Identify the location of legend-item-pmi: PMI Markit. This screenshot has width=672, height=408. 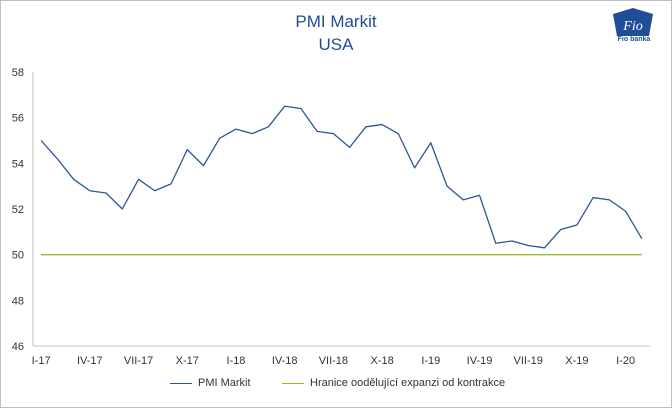
(210, 383).